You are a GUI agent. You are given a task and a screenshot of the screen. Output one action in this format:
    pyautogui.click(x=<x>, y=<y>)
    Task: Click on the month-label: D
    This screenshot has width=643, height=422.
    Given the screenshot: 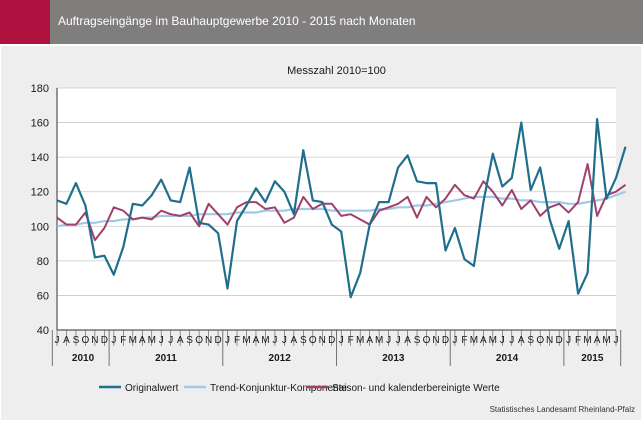 What is the action you would take?
    pyautogui.click(x=559, y=340)
    